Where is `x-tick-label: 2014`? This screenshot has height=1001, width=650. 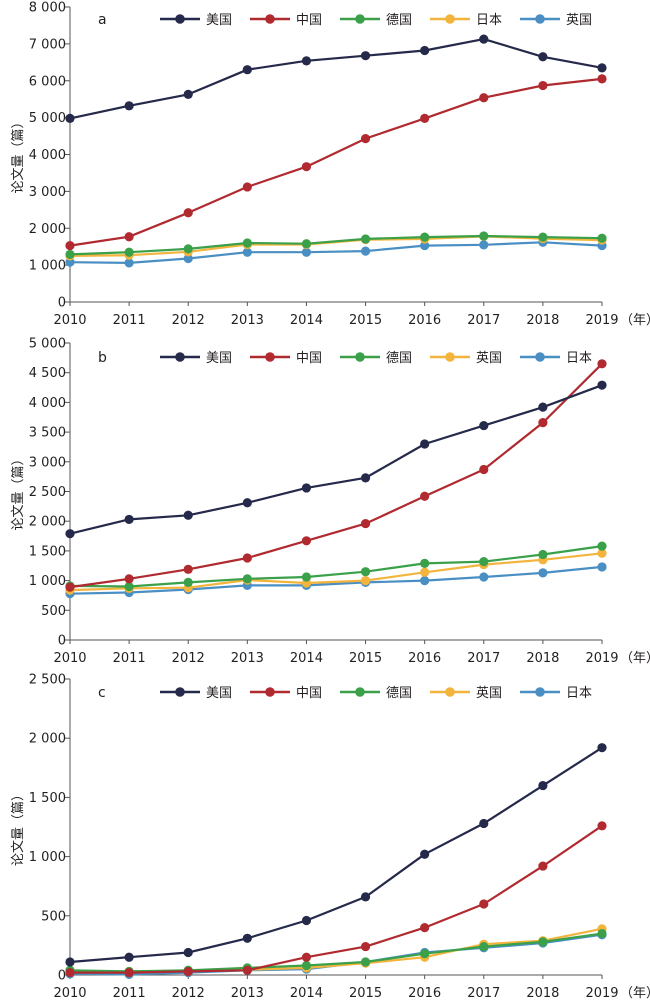
x-tick-label: 2014 is located at coordinates (306, 320).